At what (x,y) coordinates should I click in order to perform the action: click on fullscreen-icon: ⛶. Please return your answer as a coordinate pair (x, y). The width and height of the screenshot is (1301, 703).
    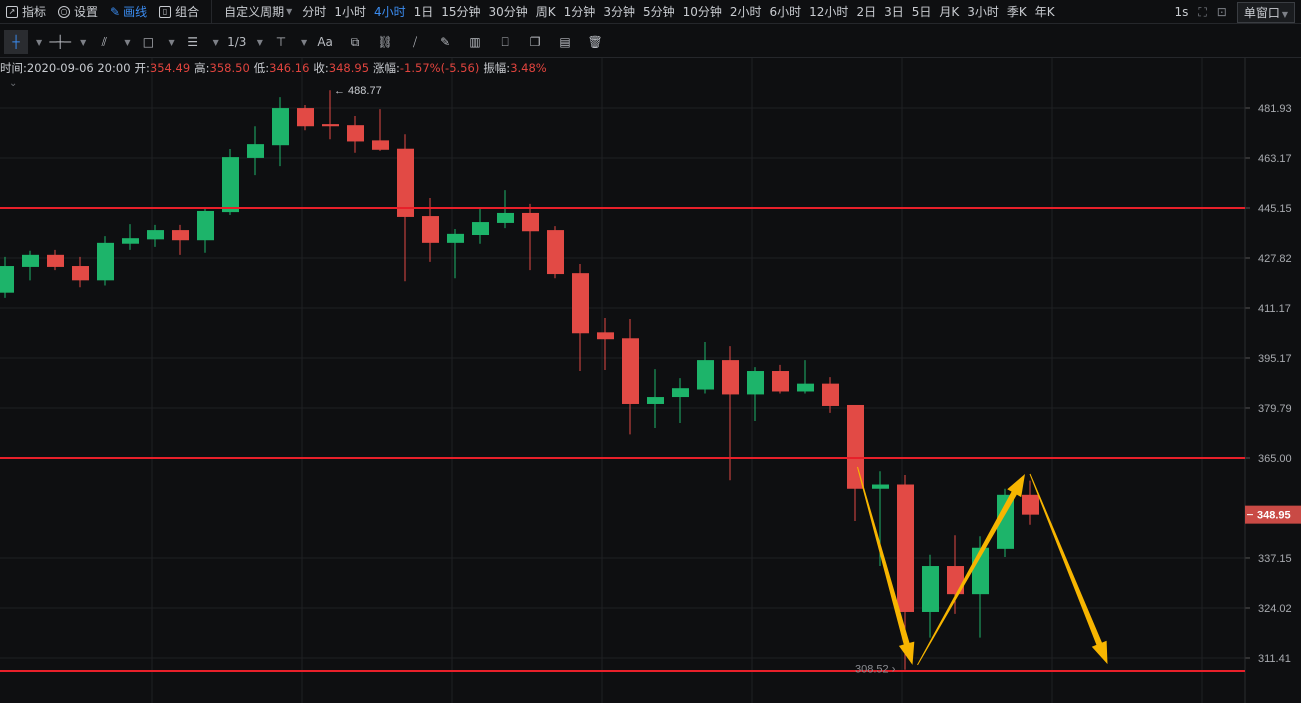
    Looking at the image, I should click on (1202, 11).